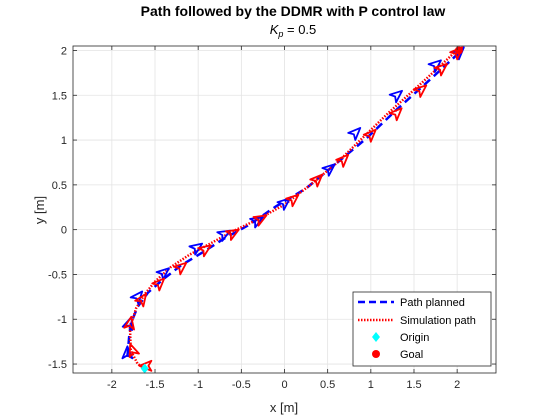  What do you see at coordinates (299, 29) in the screenshot?
I see `subtitle-value: = 0.5` at bounding box center [299, 29].